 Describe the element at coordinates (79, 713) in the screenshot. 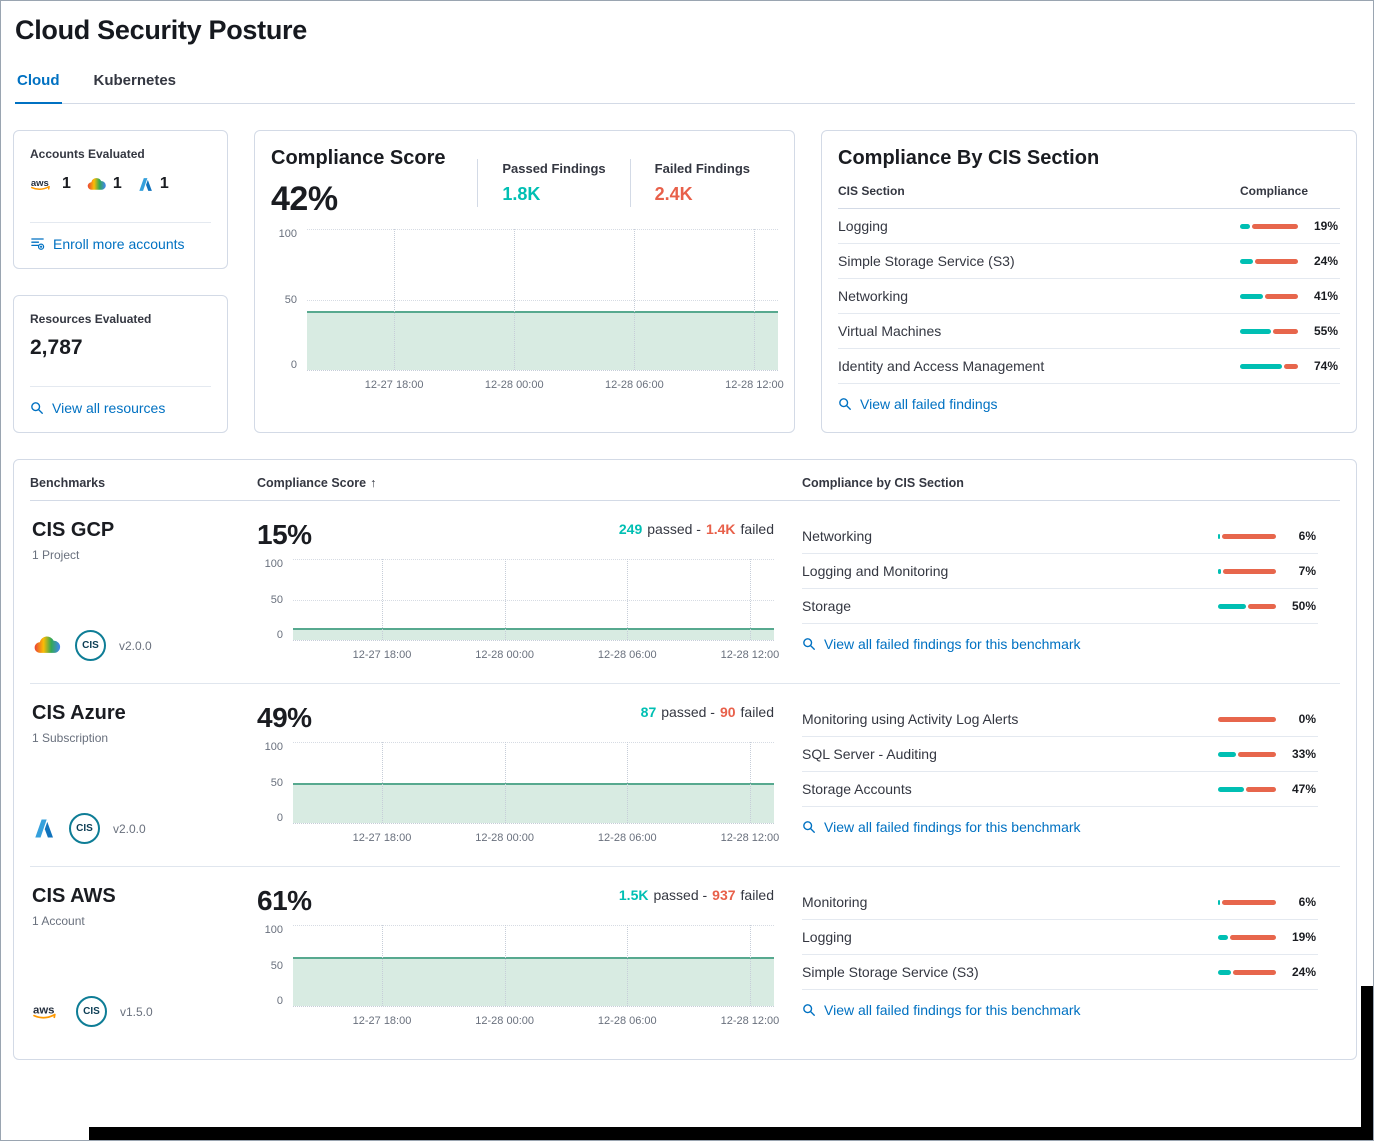

I see `benchmark-name: CIS Azure` at that location.